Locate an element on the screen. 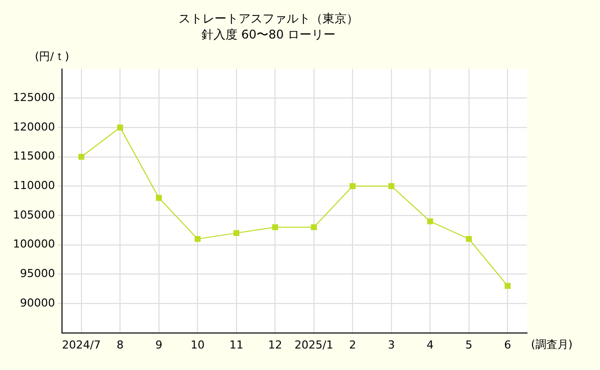 This screenshot has height=370, width=600. x-tick-label: 5 is located at coordinates (468, 345).